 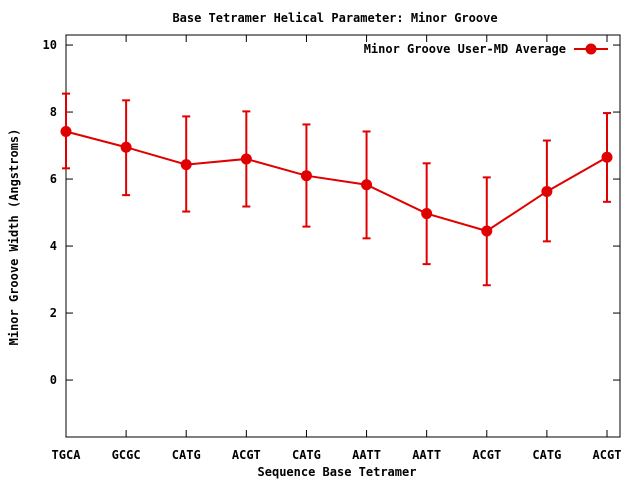 I want to click on x-tick-label: TGCA, so click(x=67, y=455).